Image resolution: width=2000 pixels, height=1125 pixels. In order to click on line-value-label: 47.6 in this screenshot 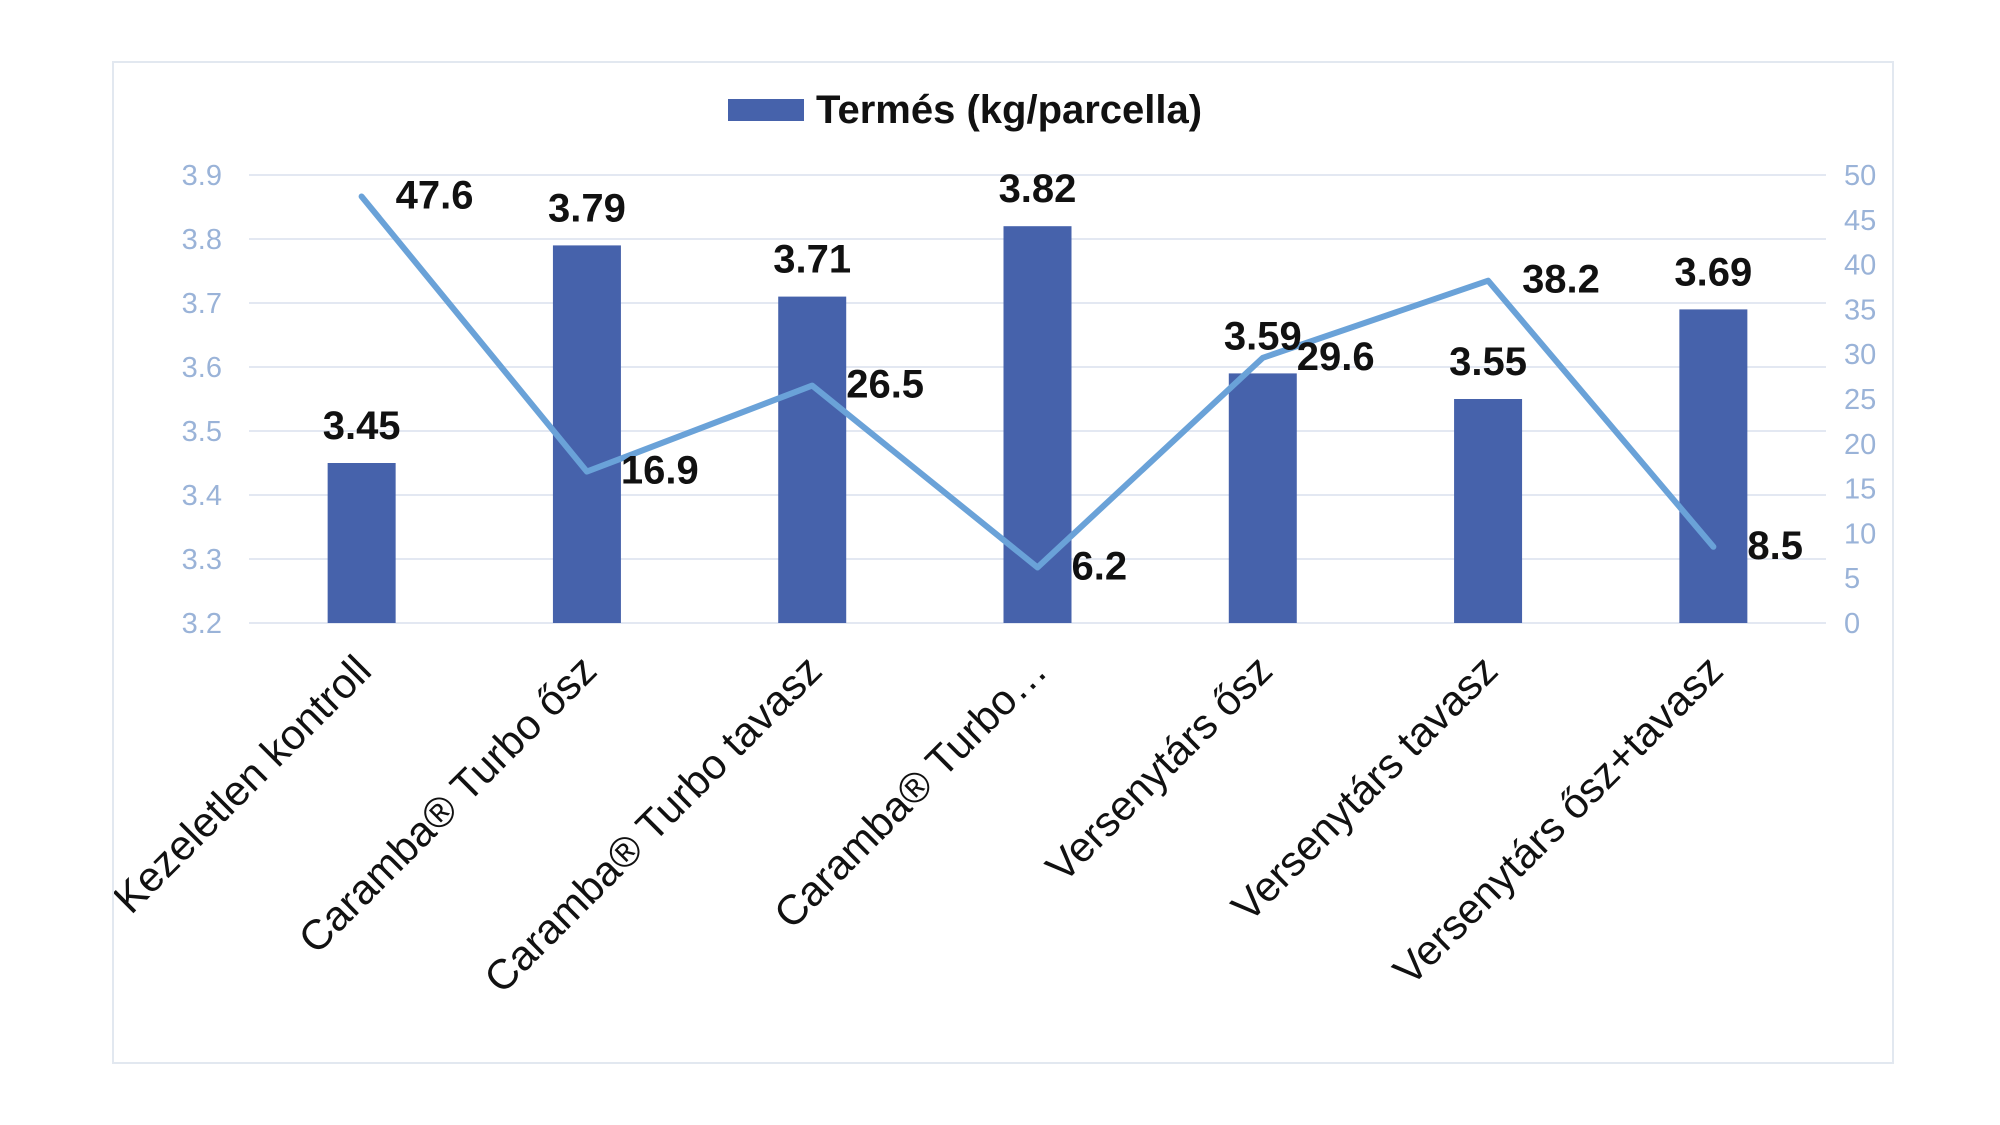, I will do `click(435, 196)`.